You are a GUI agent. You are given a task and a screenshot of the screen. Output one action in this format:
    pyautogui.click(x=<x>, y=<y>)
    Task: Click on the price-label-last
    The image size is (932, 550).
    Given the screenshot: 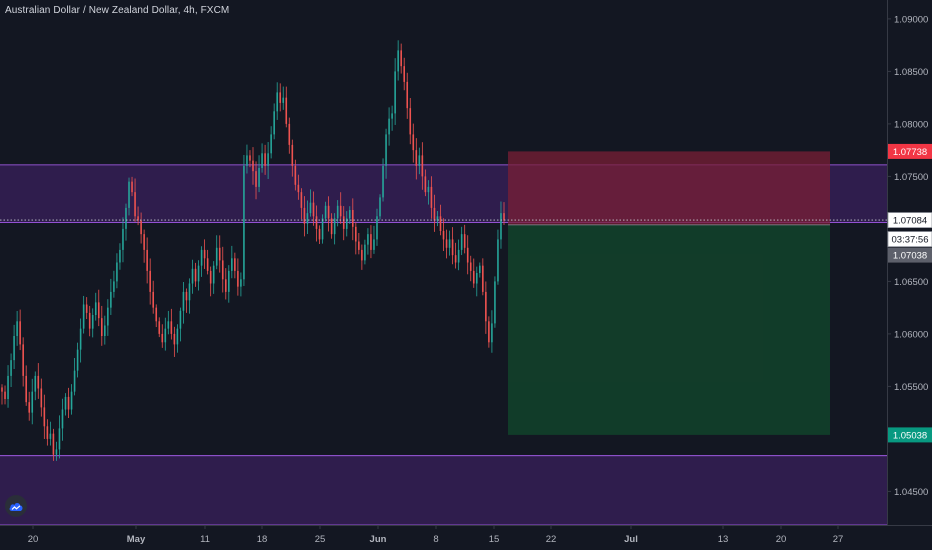 What is the action you would take?
    pyautogui.click(x=909, y=220)
    